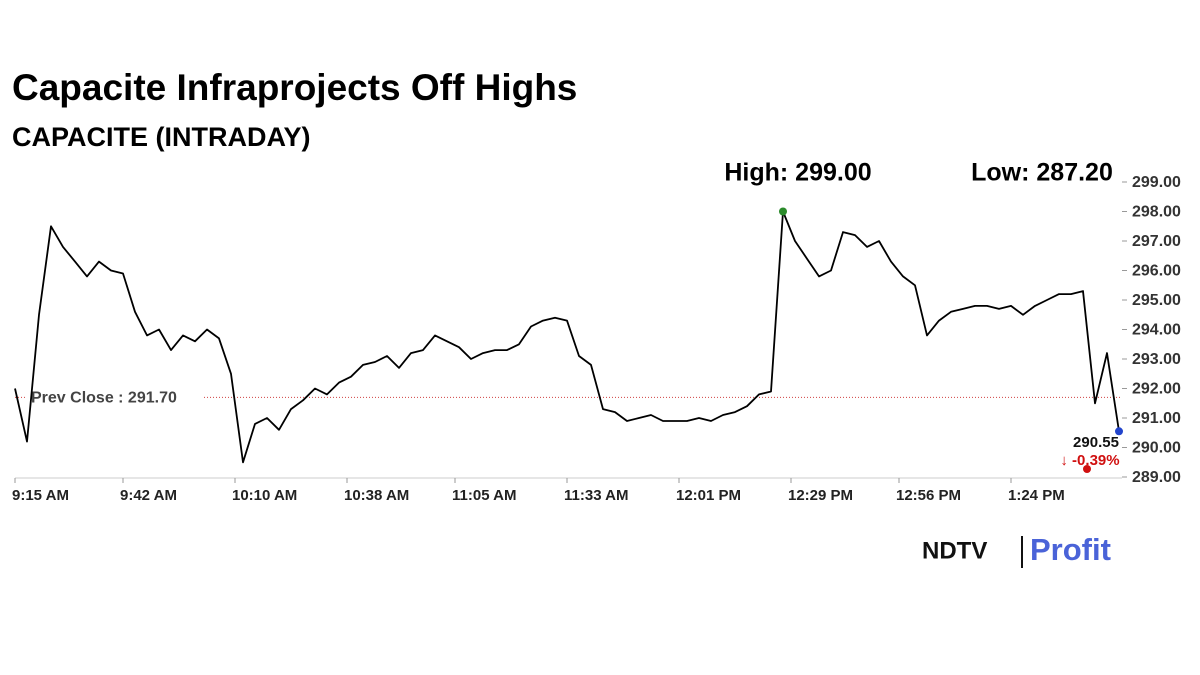  I want to click on y-tick-label: 295.00, so click(1156, 300).